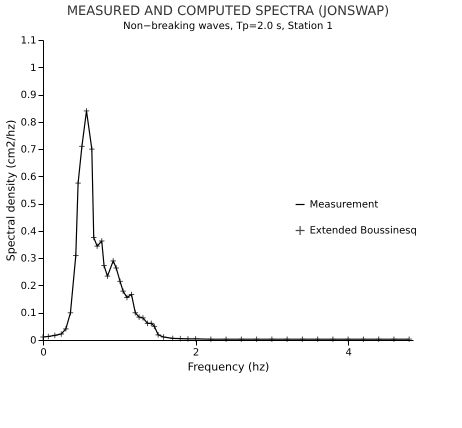  Describe the element at coordinates (348, 353) in the screenshot. I see `x-tick-label: 4` at that location.